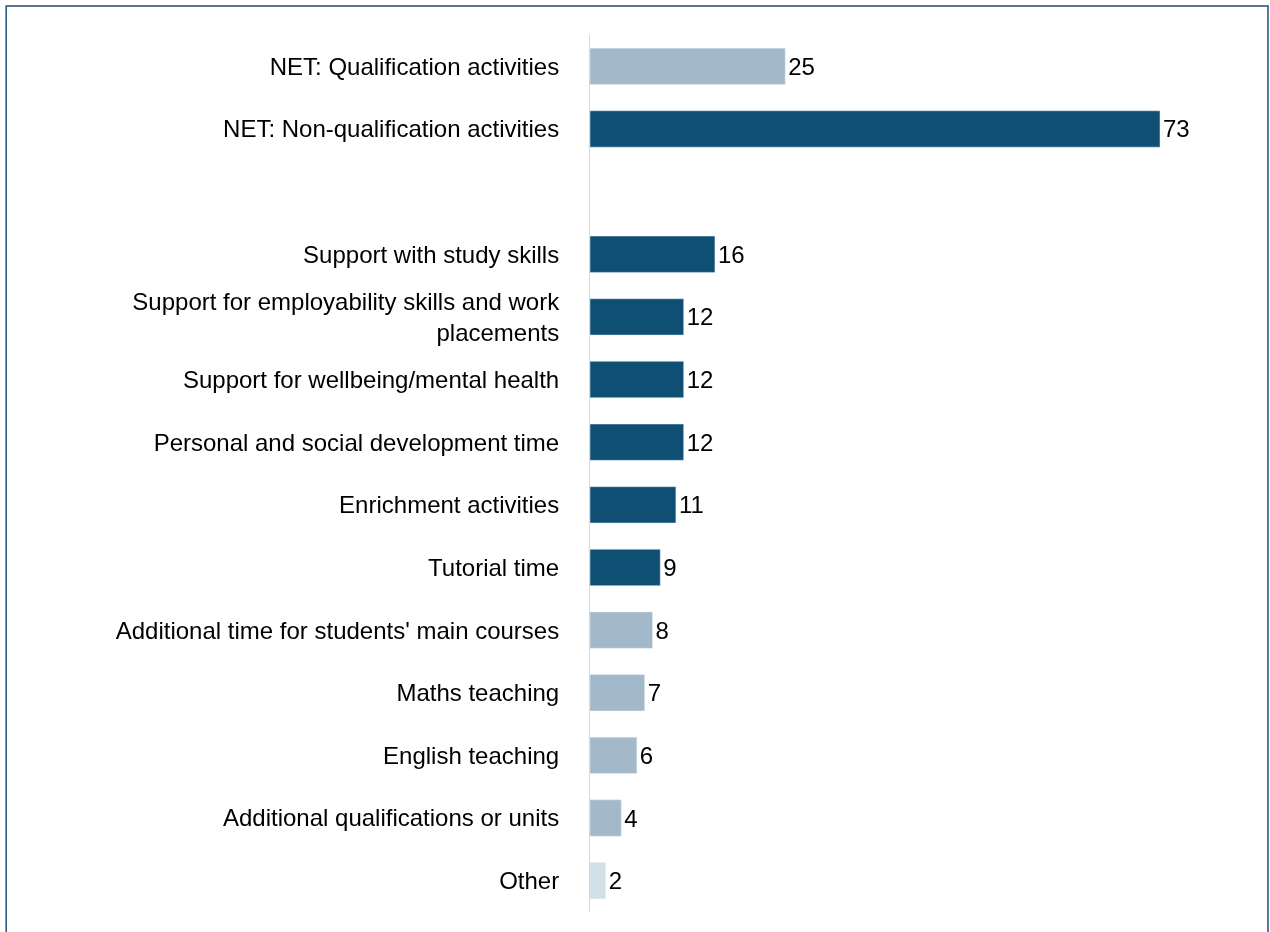 This screenshot has width=1270, height=932. Describe the element at coordinates (356, 442) in the screenshot. I see `y-tick-label: Personal and social development time` at that location.